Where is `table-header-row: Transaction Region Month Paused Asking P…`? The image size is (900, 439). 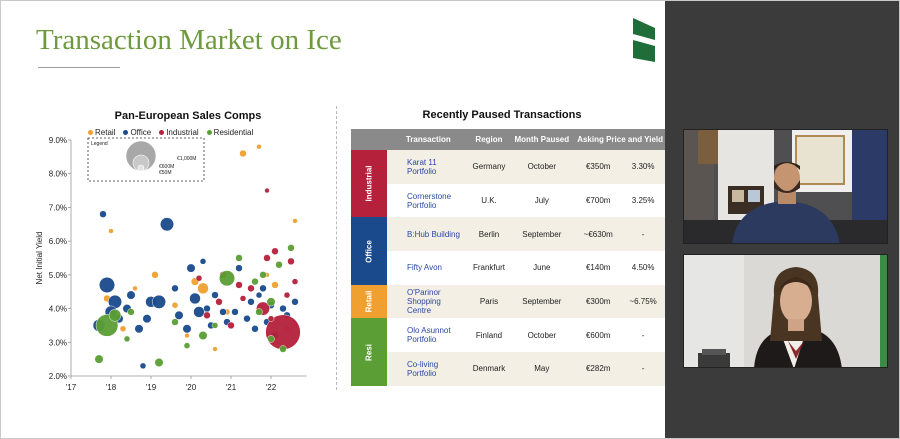
table-header-row: Transaction Region Month Paused Asking P… is located at coordinates (508, 139).